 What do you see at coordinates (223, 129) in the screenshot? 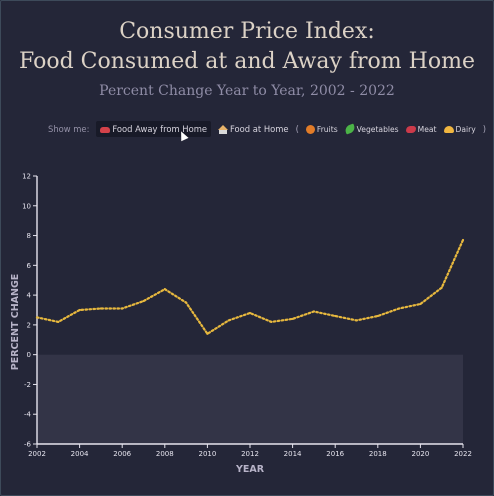
I see `house-icon` at bounding box center [223, 129].